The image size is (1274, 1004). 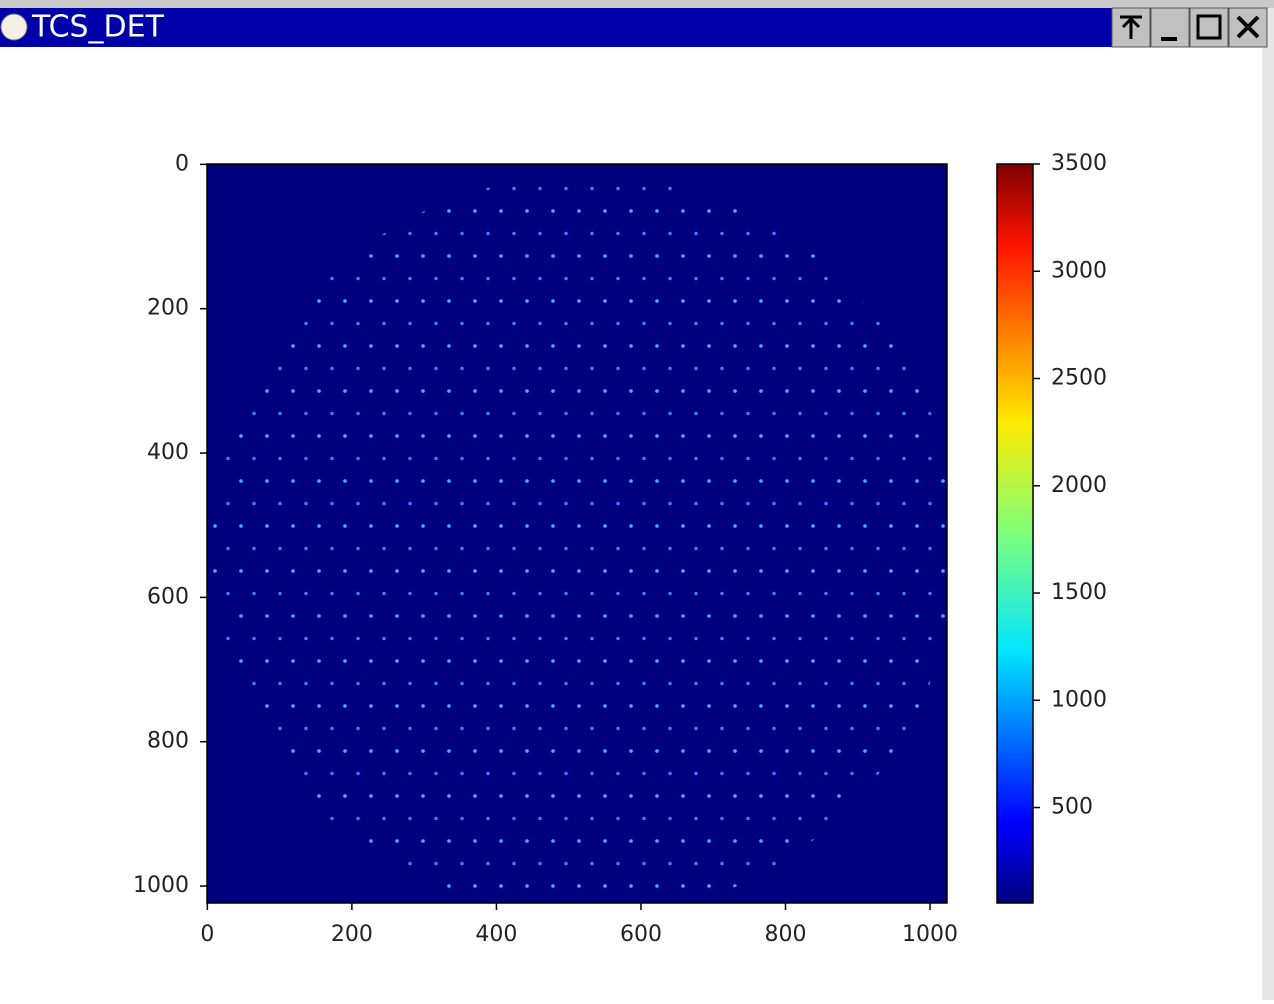 I want to click on colorbar-tick-label: 1500, so click(x=1079, y=592).